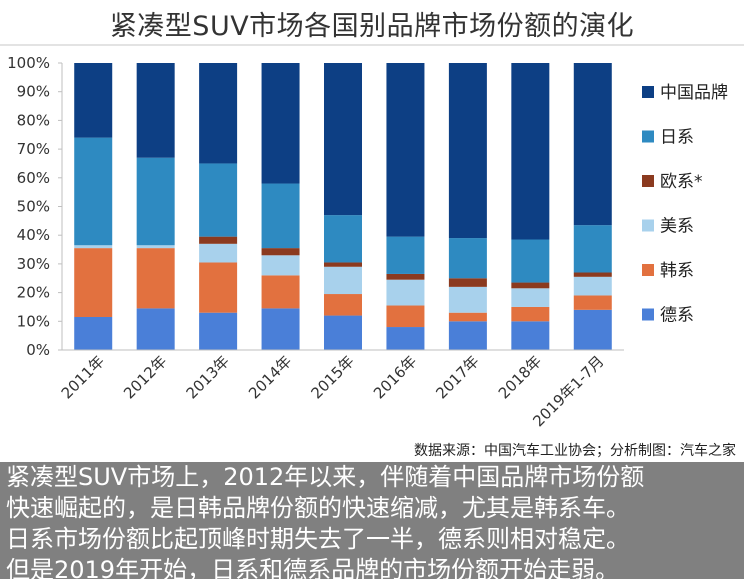 The image size is (744, 579). What do you see at coordinates (145, 377) in the screenshot?
I see `x-tick-label: 2012年` at bounding box center [145, 377].